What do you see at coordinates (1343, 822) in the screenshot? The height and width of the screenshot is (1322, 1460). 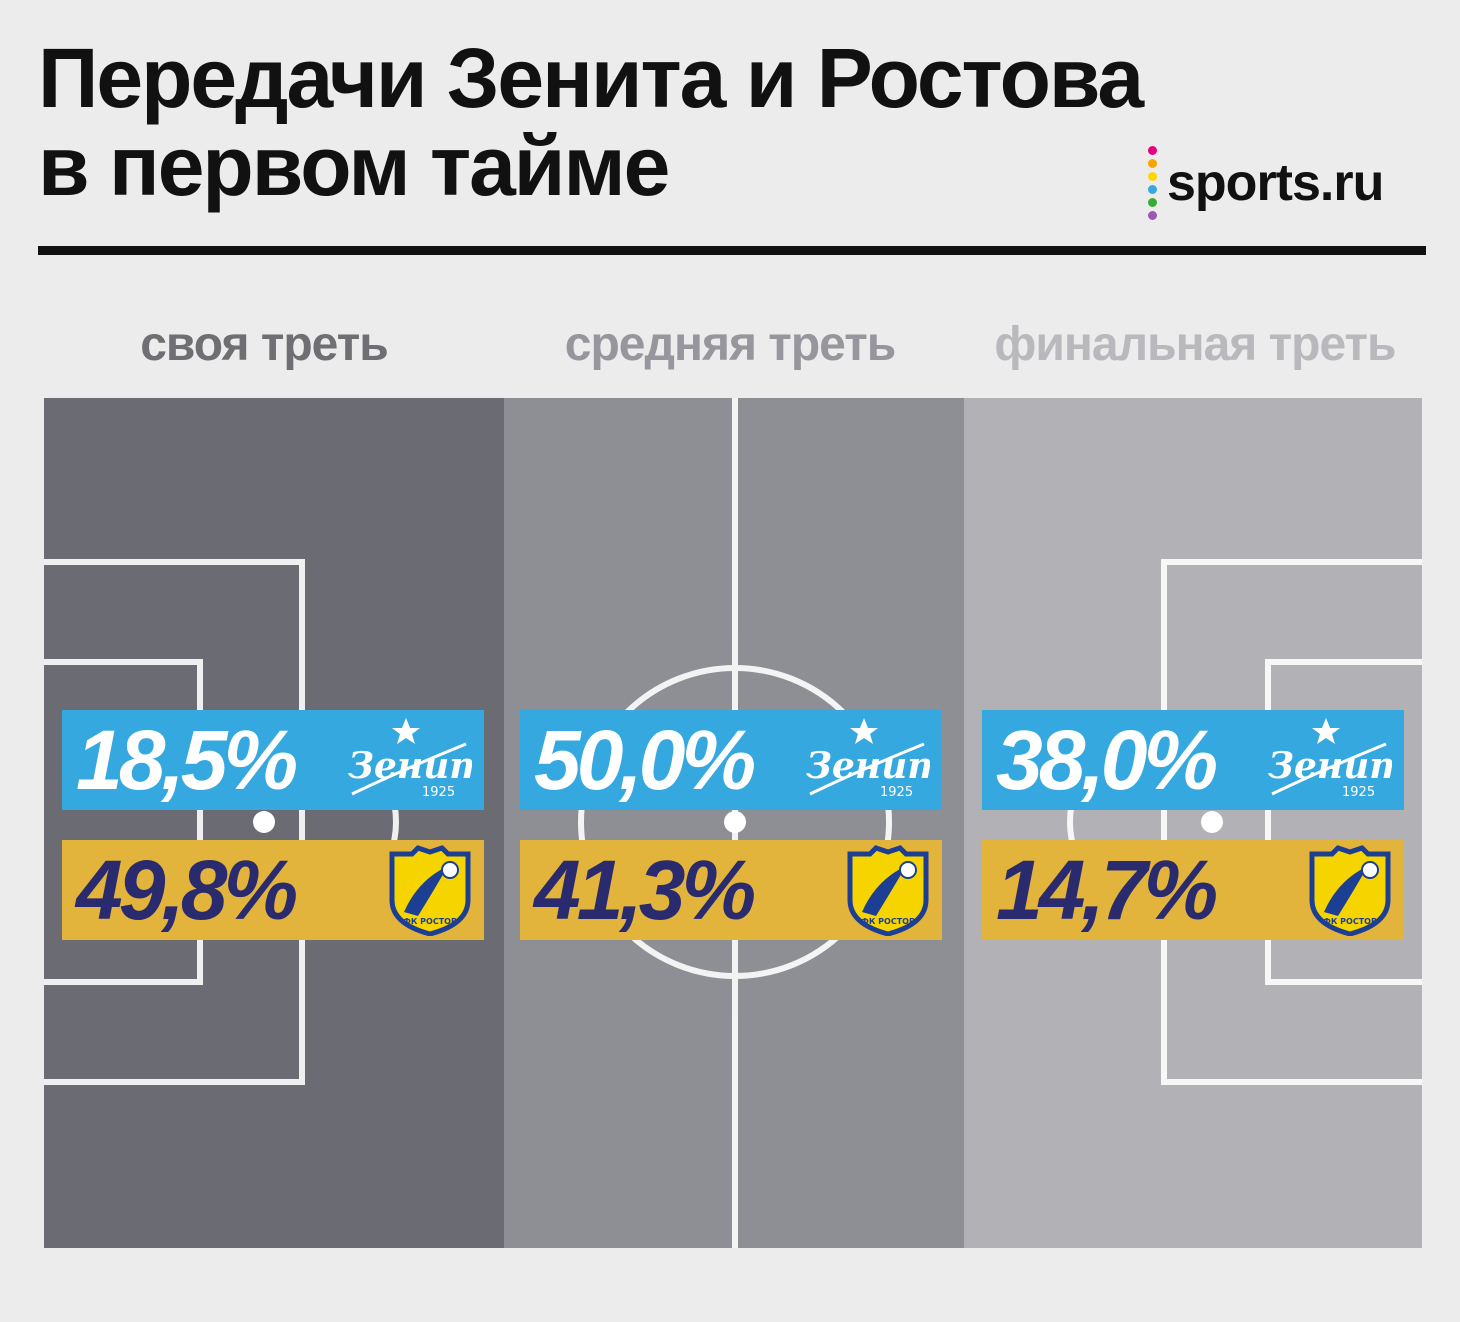 I see `right-goal-area` at bounding box center [1343, 822].